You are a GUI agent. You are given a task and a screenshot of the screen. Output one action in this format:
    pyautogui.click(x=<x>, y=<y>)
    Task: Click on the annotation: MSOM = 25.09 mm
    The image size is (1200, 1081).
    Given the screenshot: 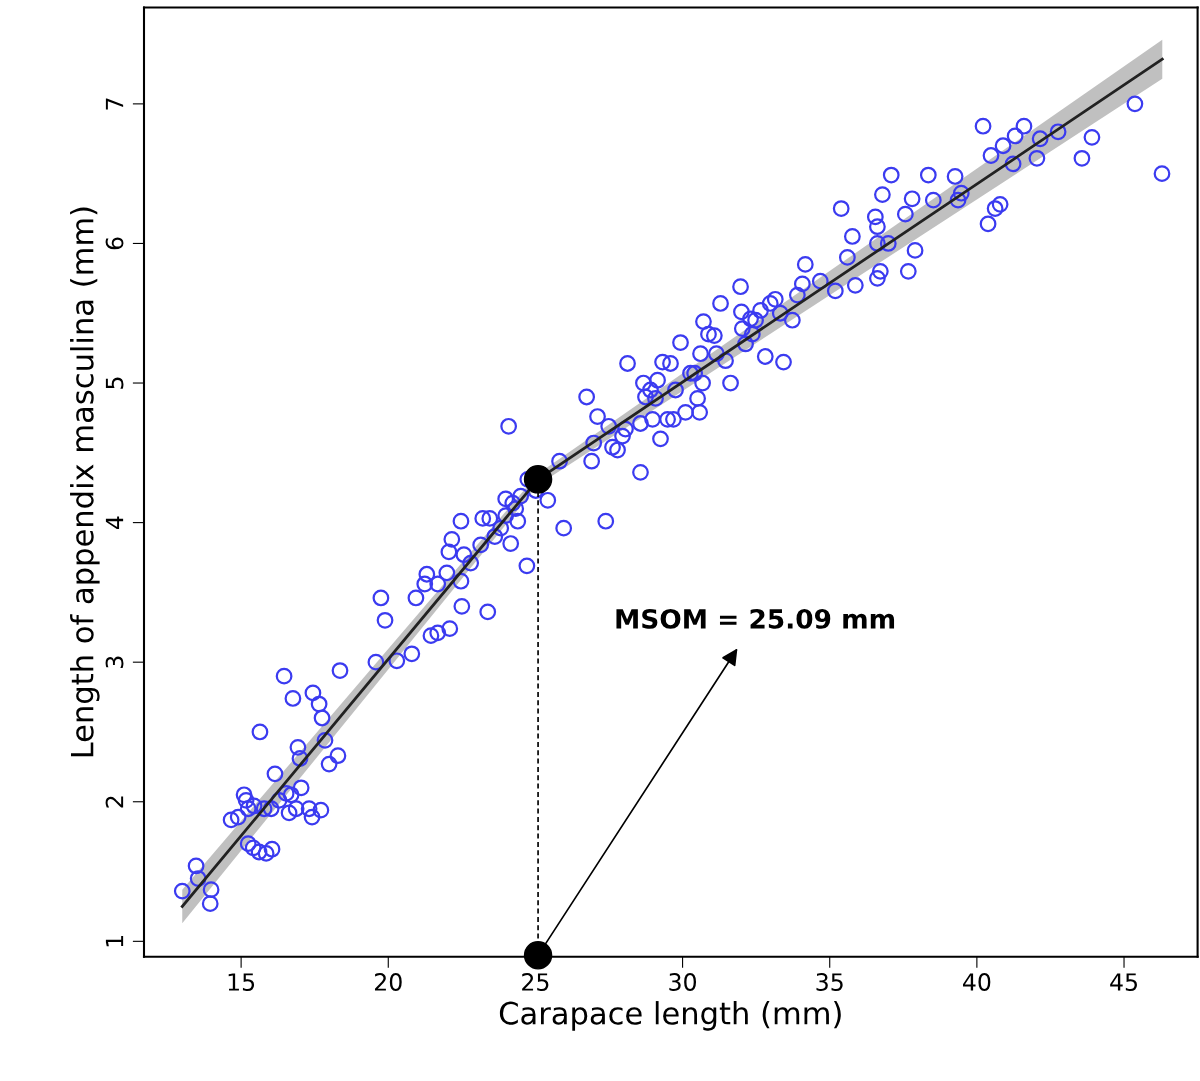 What is the action you would take?
    pyautogui.click(x=755, y=618)
    